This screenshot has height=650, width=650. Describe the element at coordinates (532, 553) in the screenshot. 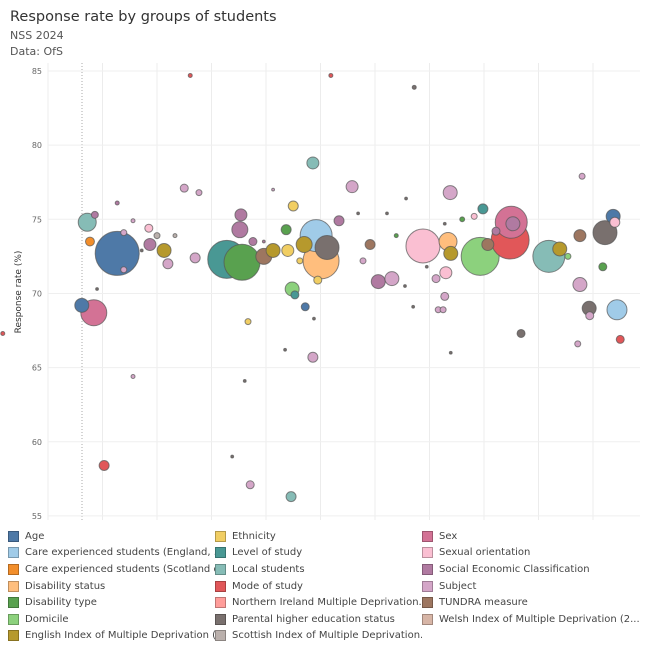

I see `legend-item: Sexual orientation` at that location.